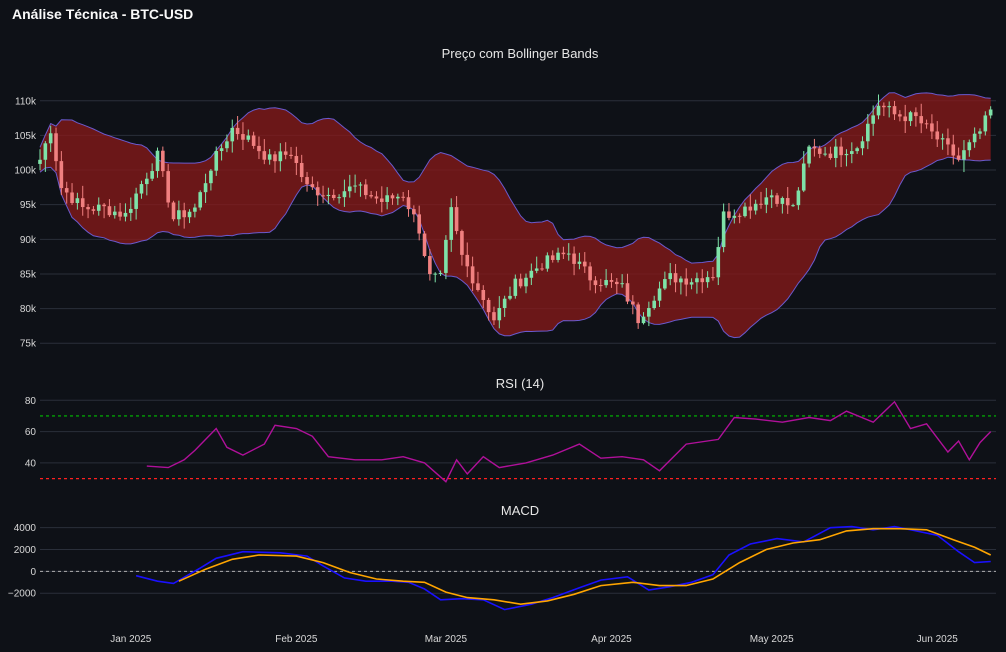  Describe the element at coordinates (22, 594) in the screenshot. I see `macd-y-tick-label: −2000` at that location.